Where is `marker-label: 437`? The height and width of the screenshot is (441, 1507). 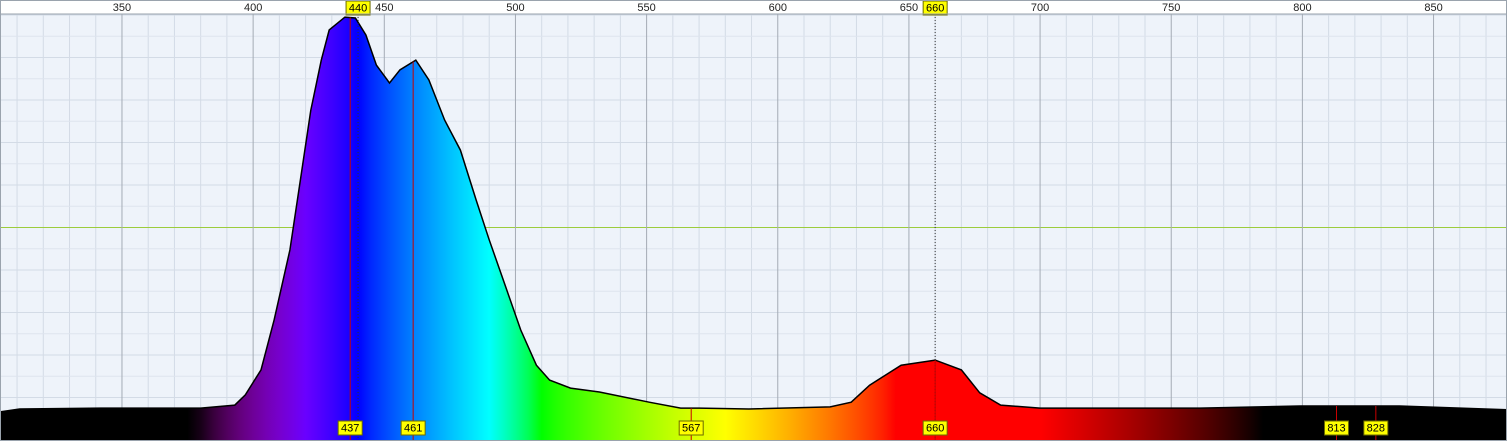
marker-label: 437 is located at coordinates (350, 428).